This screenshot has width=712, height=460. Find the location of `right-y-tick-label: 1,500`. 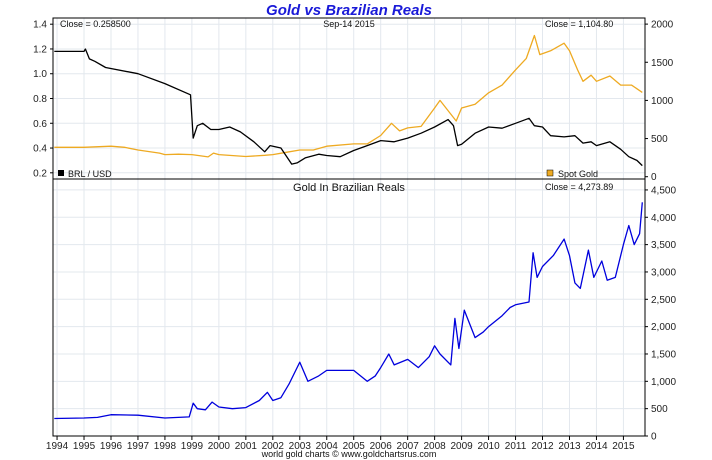

right-y-tick-label: 1,500 is located at coordinates (663, 354).